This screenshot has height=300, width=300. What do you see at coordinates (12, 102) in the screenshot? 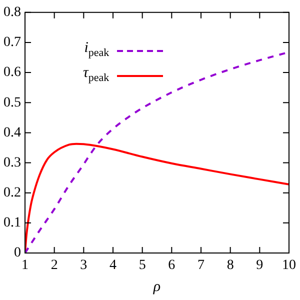
I see `y-tick-label: 0.5` at bounding box center [12, 102].